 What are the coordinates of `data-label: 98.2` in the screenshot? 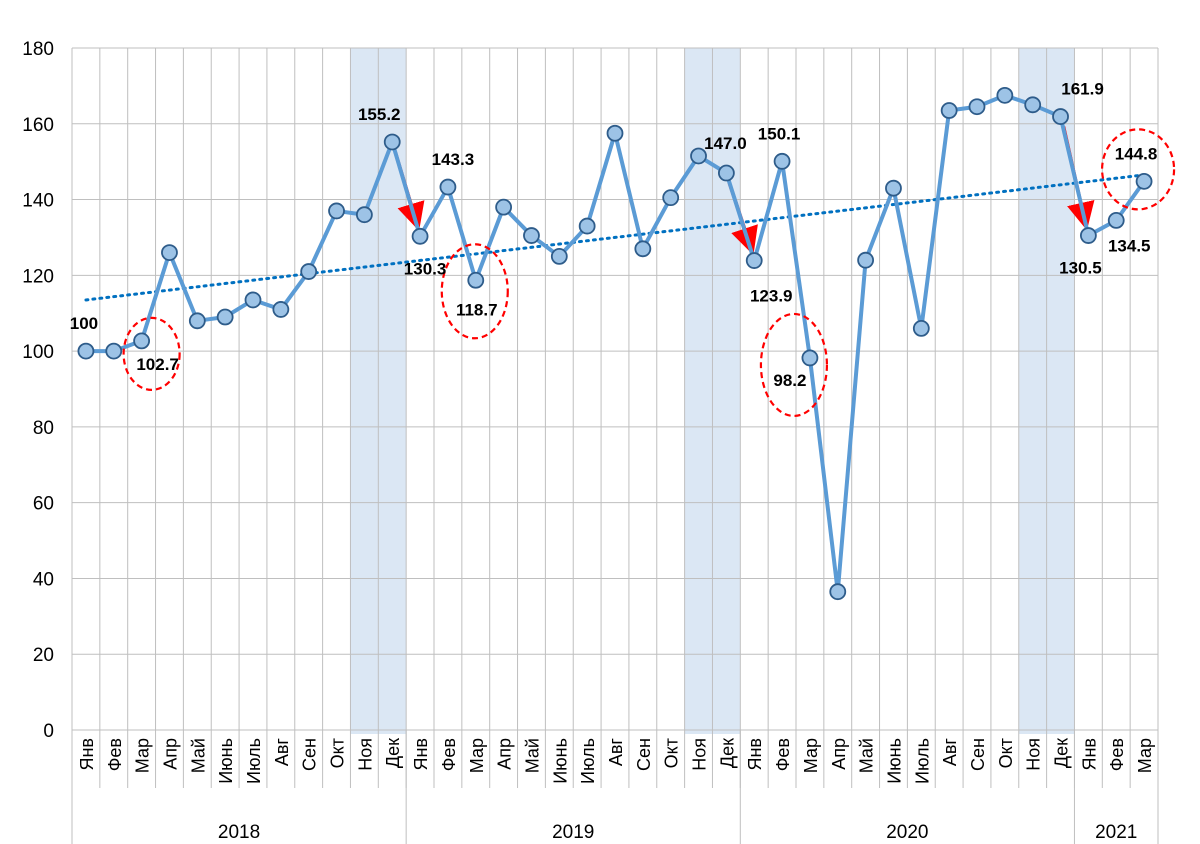 It's located at (789, 380).